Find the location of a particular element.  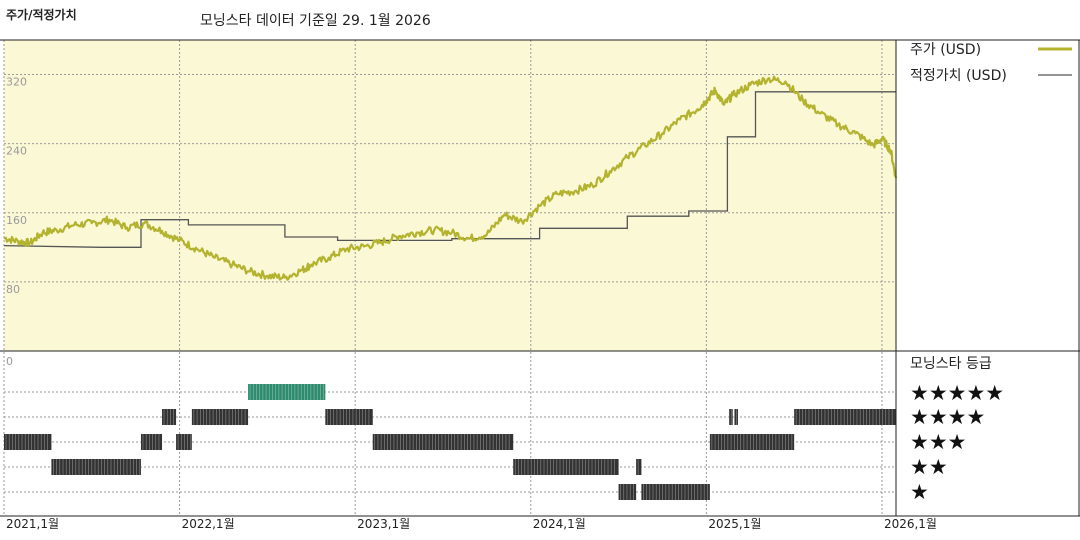

y-tick-labels: 320 240 160 80 0 is located at coordinates (16, 222).